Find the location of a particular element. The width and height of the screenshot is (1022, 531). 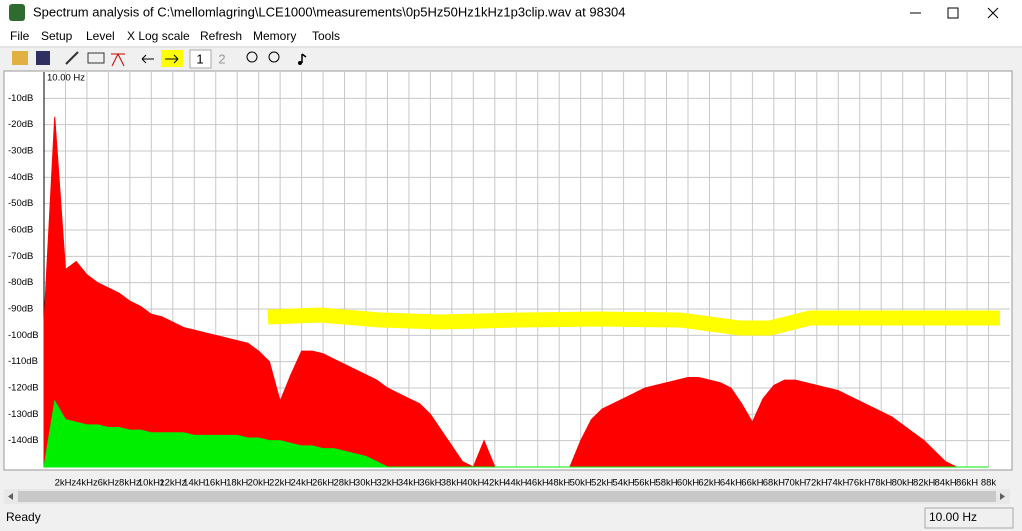

menu-item: X Log scale is located at coordinates (158, 36).